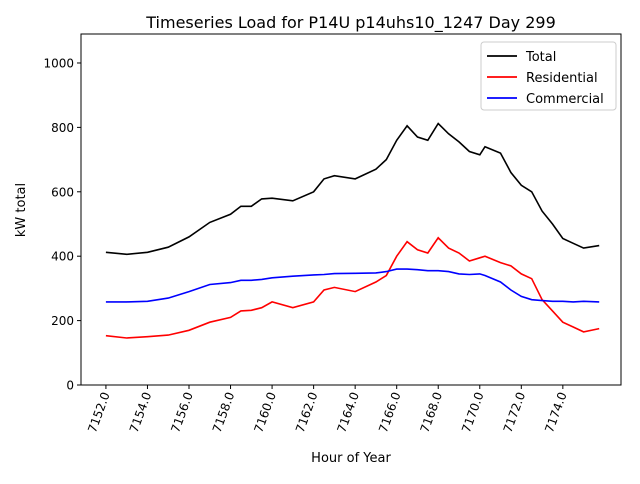  What do you see at coordinates (562, 78) in the screenshot?
I see `legend-label-residential: Residential` at bounding box center [562, 78].